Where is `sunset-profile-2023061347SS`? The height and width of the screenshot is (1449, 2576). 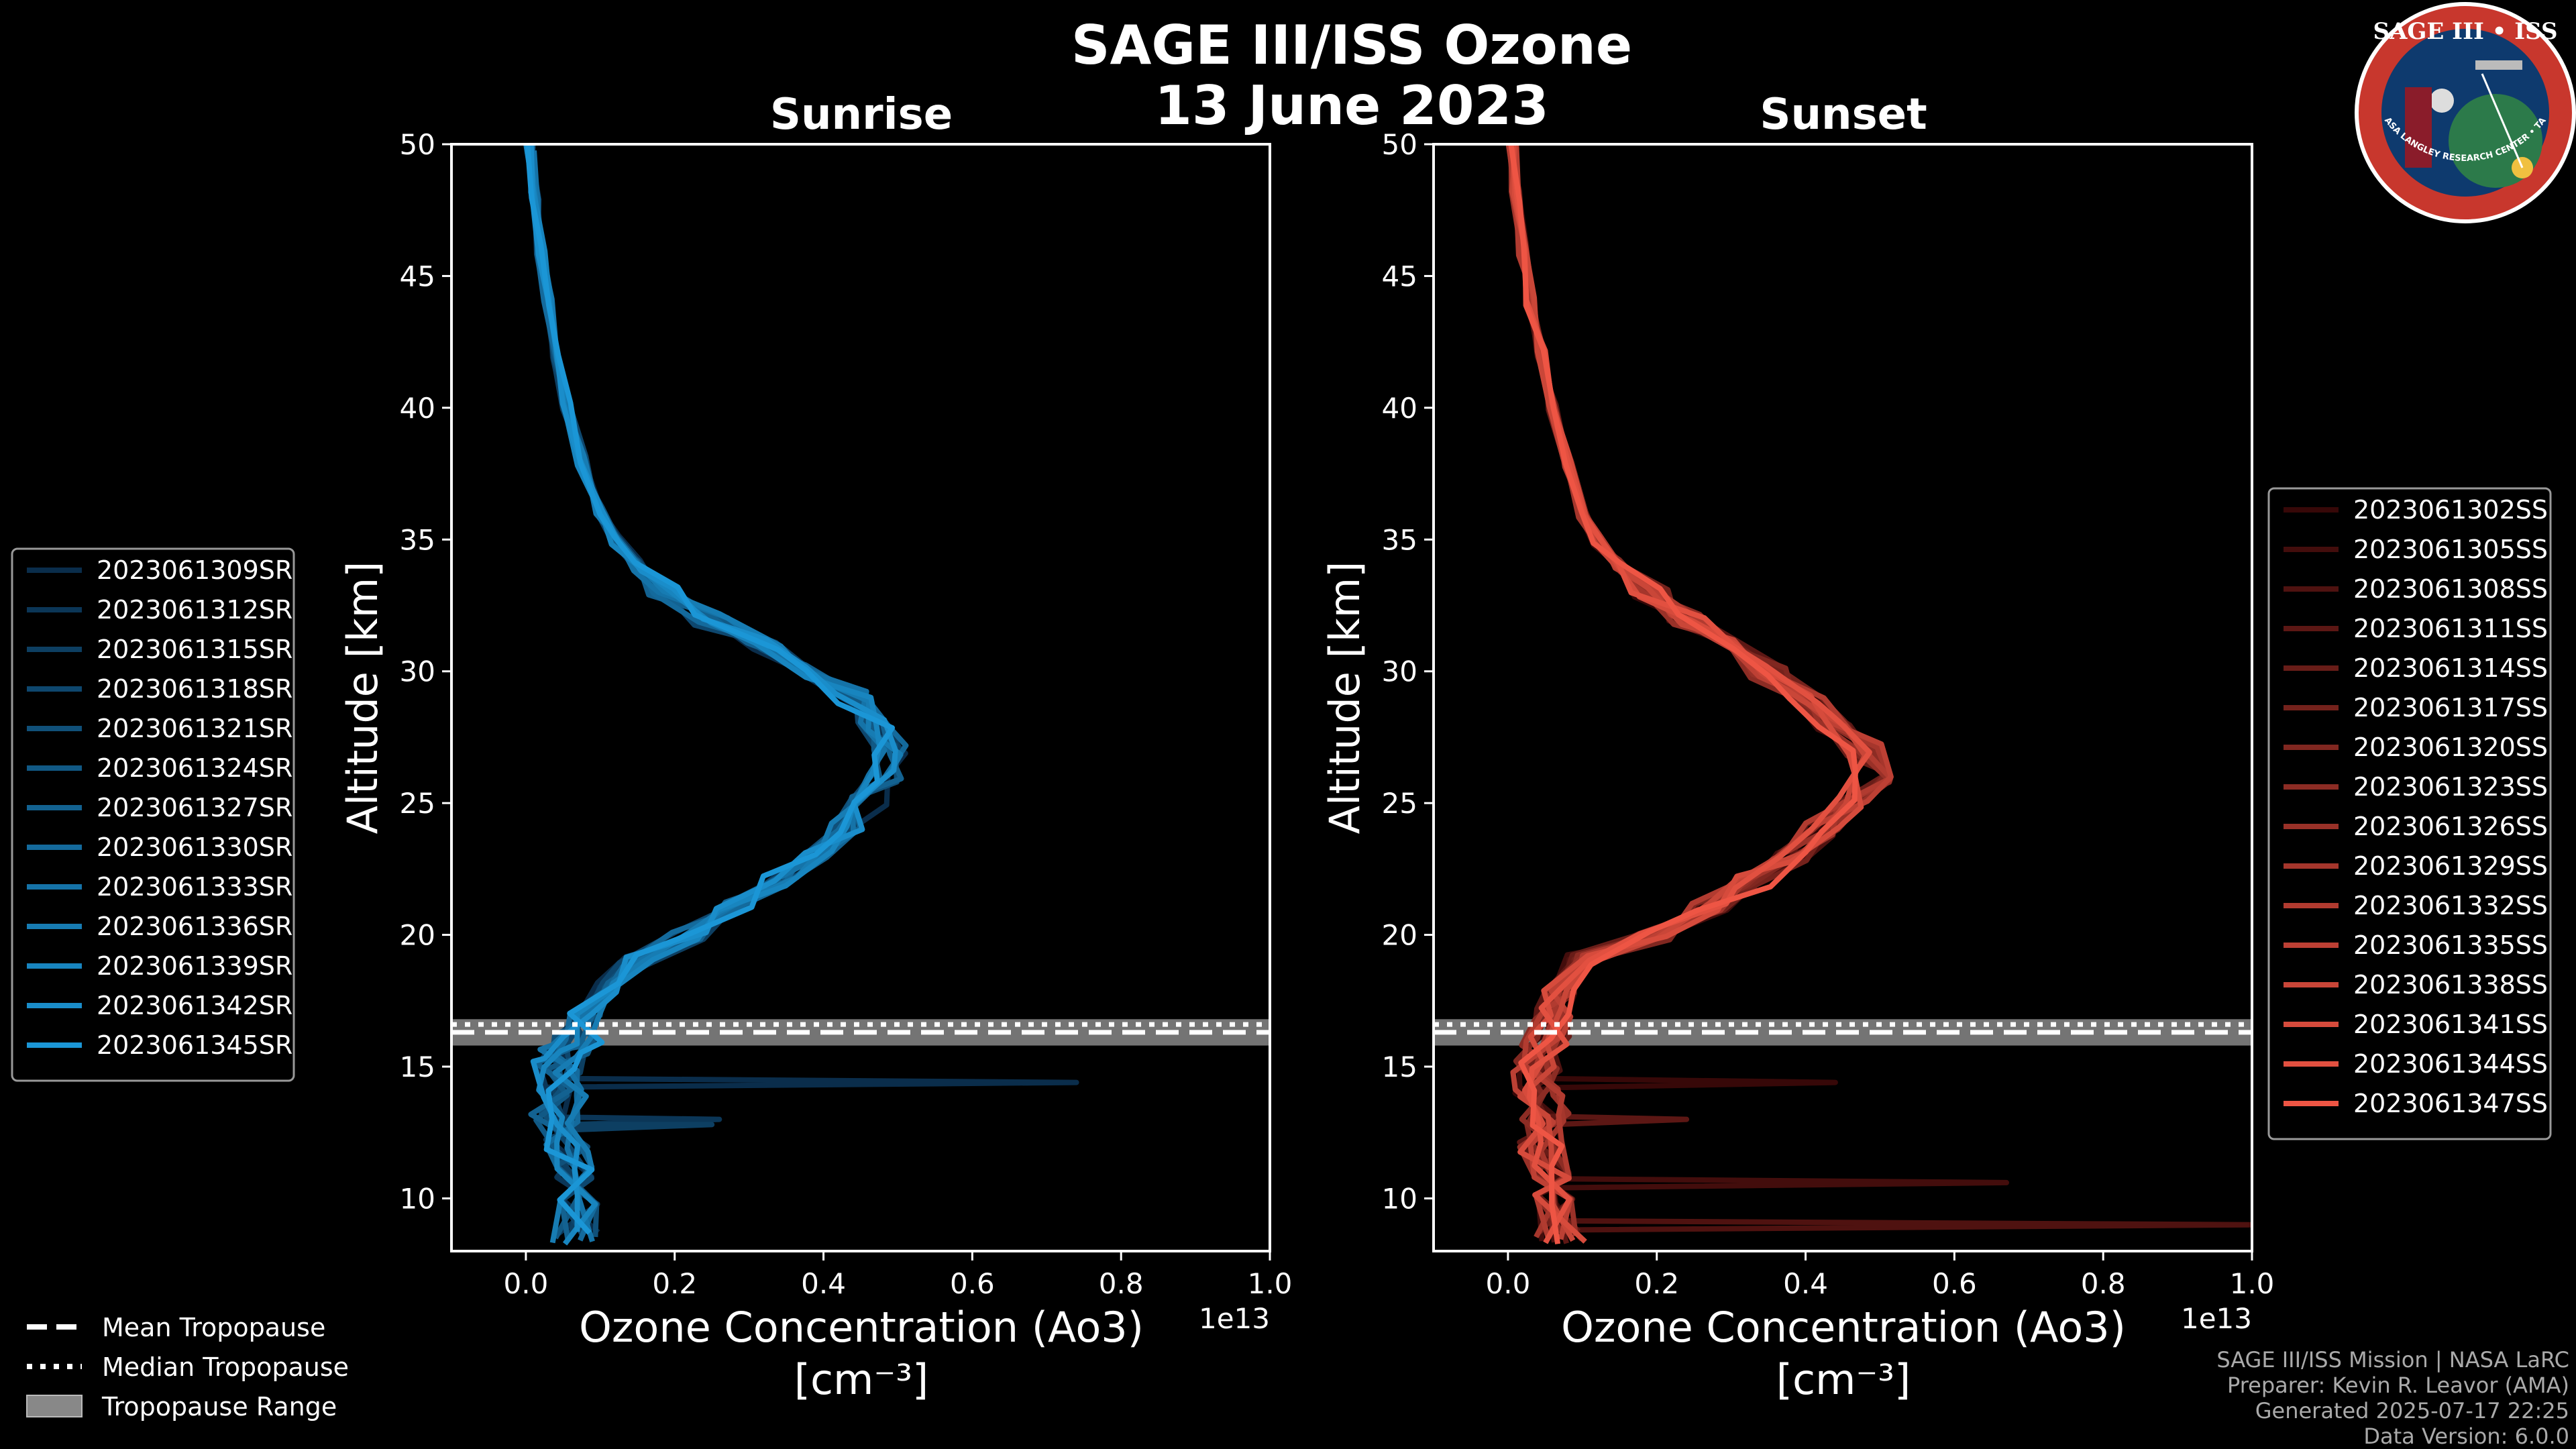 sunset-profile-2023061347SS is located at coordinates (1683, 694).